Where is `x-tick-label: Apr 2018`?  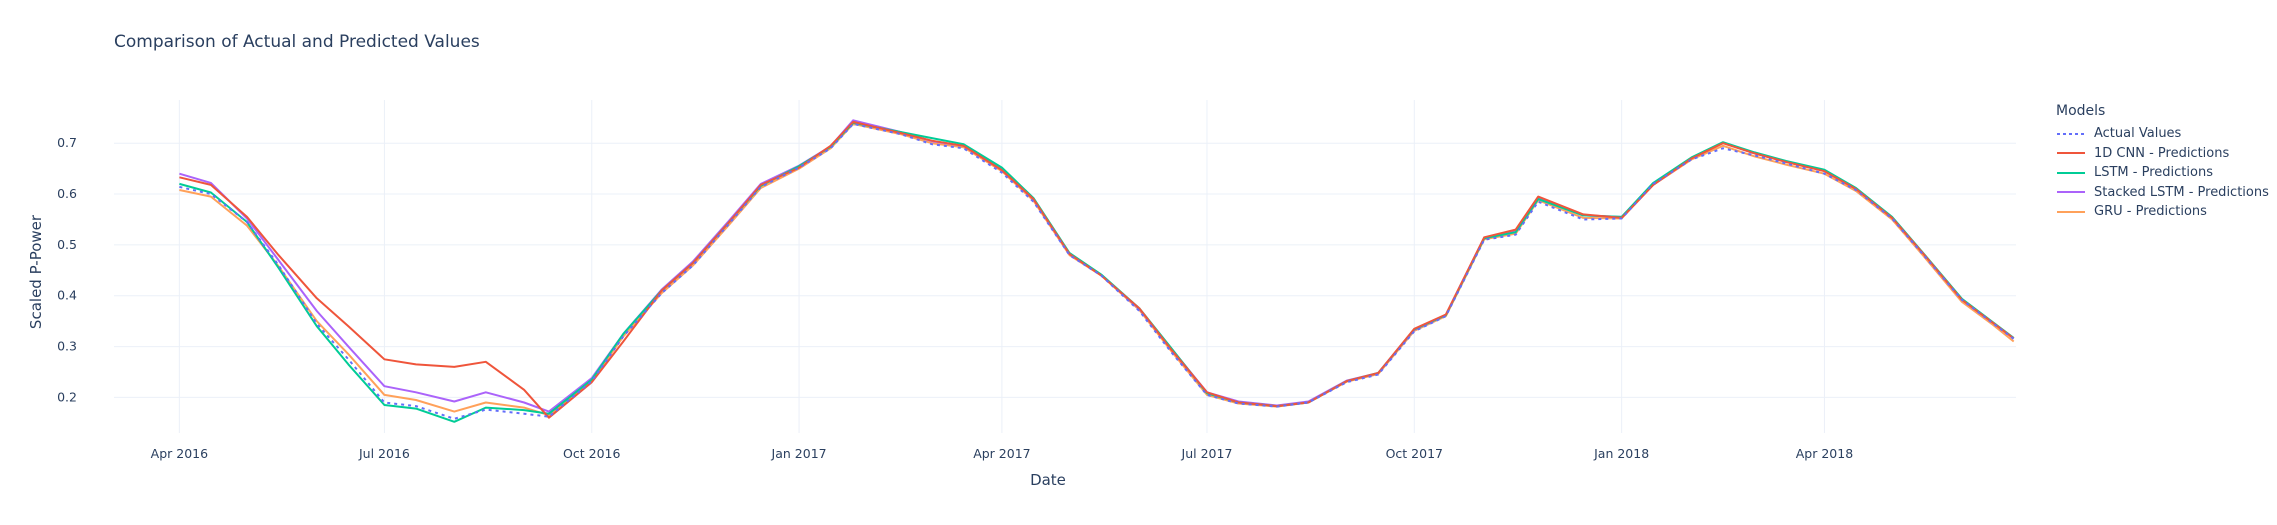 x-tick-label: Apr 2018 is located at coordinates (1824, 453).